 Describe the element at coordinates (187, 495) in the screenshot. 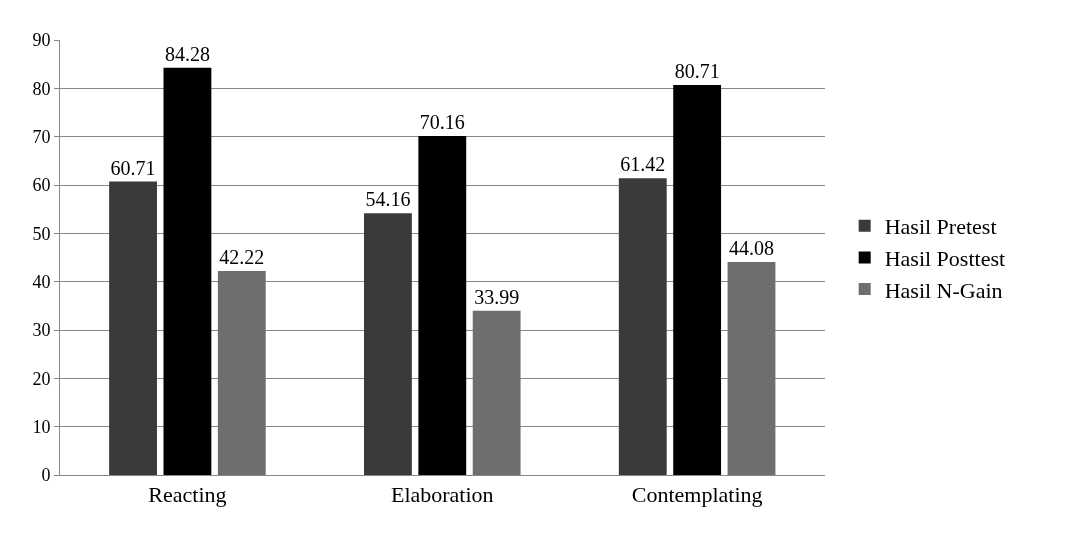

I see `x-tick-label: Reacting` at that location.